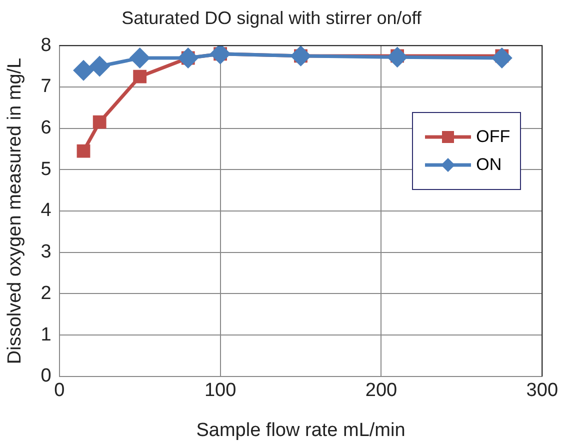 The height and width of the screenshot is (446, 561). Describe the element at coordinates (46, 293) in the screenshot. I see `y-tick-label: 2` at that location.